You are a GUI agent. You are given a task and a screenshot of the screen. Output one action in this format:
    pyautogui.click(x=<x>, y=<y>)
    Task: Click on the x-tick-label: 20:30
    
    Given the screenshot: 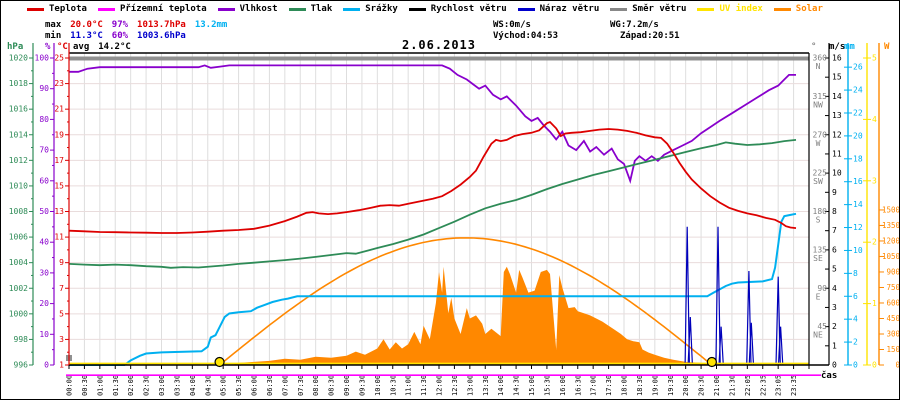 What is the action you would take?
    pyautogui.click(x=702, y=385)
    